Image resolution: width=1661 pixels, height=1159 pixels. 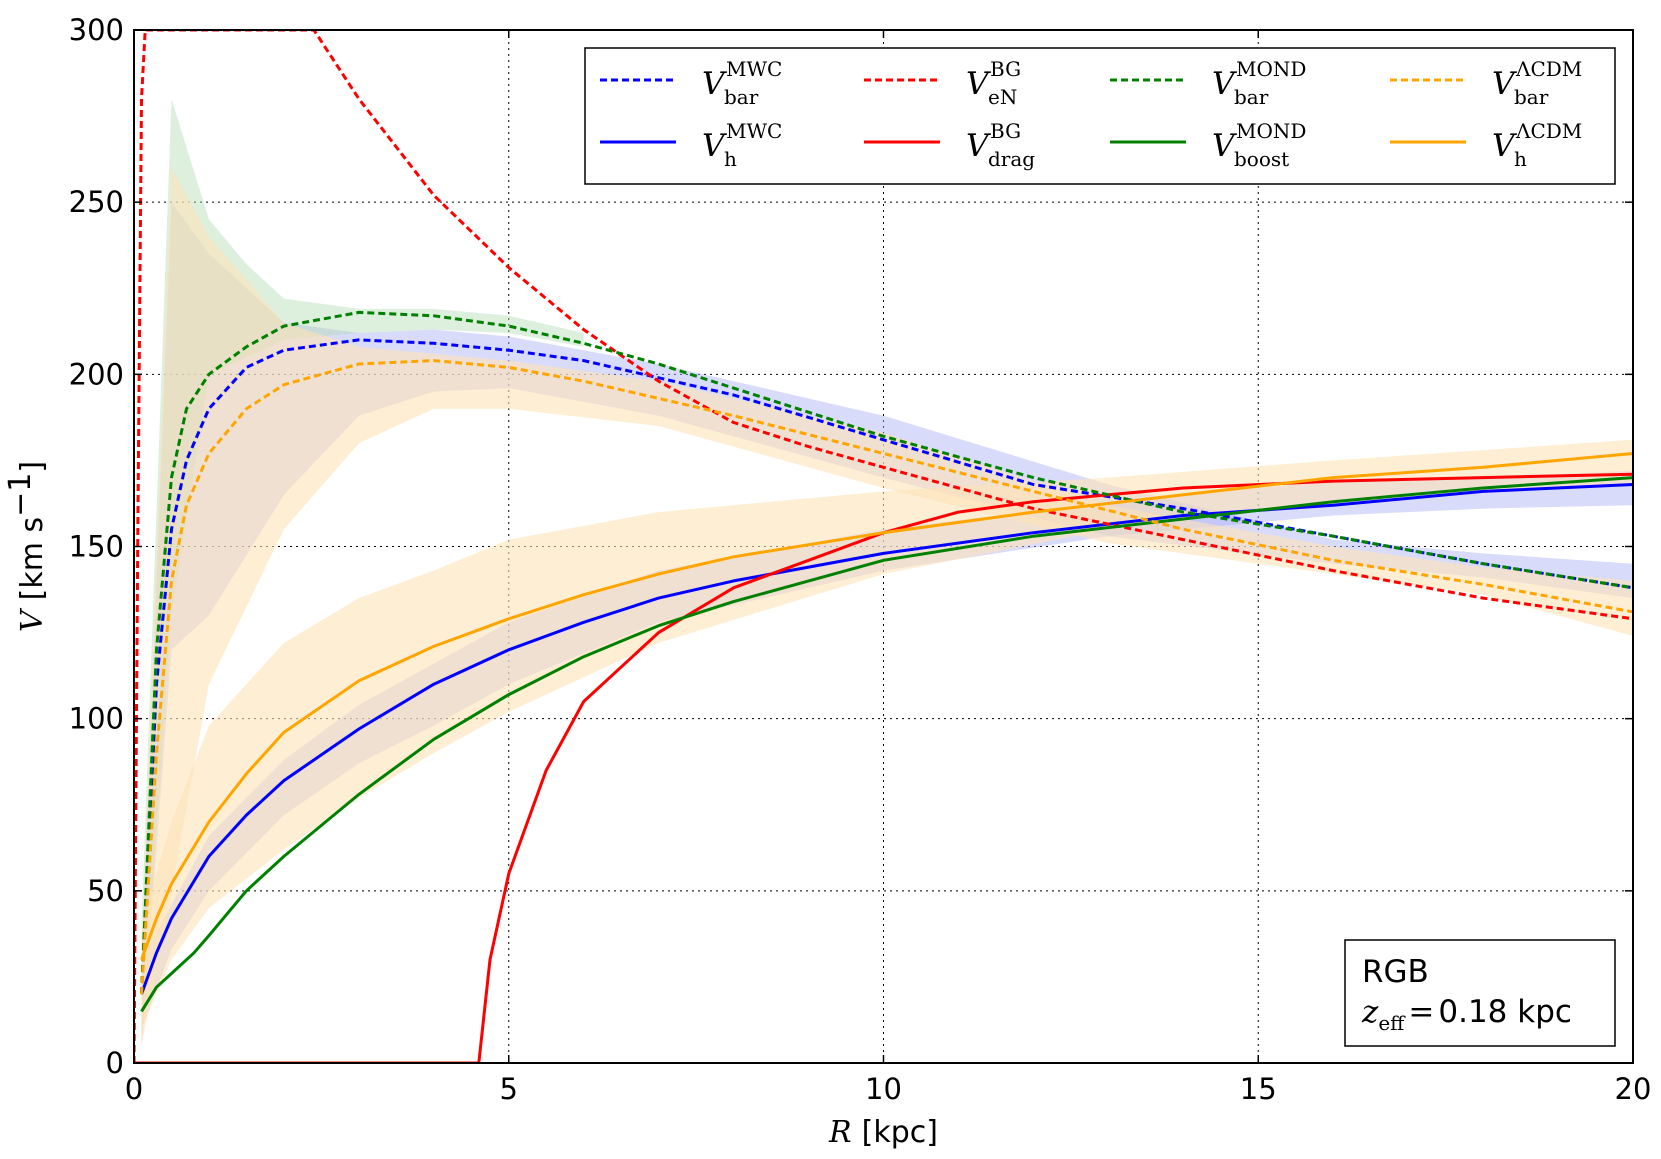 I want to click on x-tick-label: 10, so click(x=883, y=1089).